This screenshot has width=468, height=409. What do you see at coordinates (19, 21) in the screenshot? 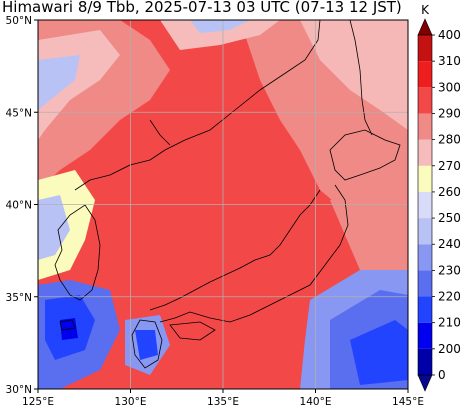
I see `y-tick-label: 50°N` at bounding box center [19, 21].